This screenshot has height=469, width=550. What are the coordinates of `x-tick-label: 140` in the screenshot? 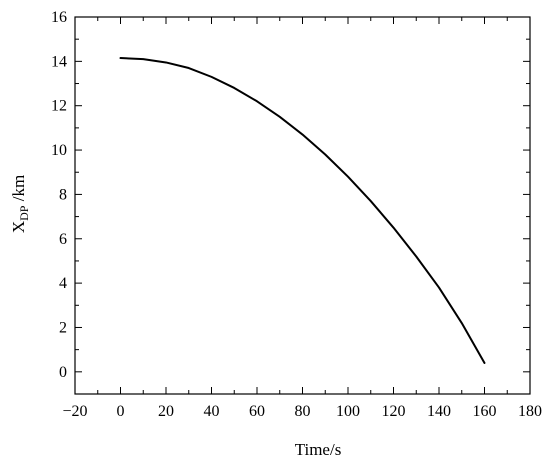 It's located at (439, 411).